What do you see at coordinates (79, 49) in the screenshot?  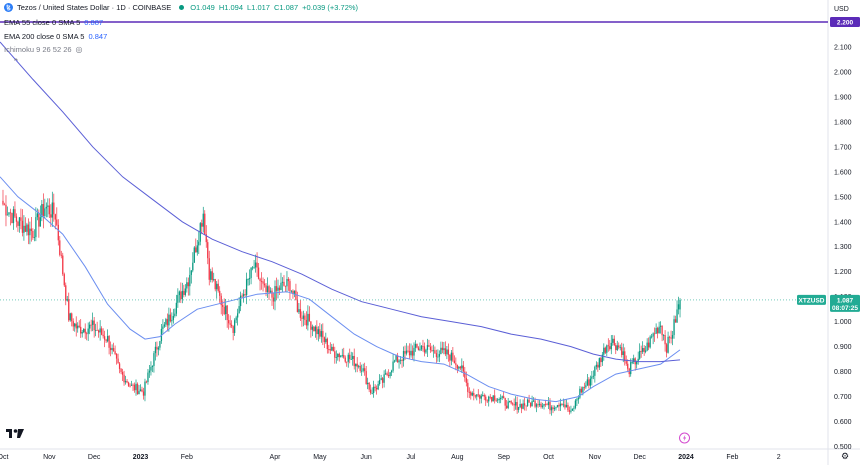 I see `visibility-eye-icon: ◎` at bounding box center [79, 49].